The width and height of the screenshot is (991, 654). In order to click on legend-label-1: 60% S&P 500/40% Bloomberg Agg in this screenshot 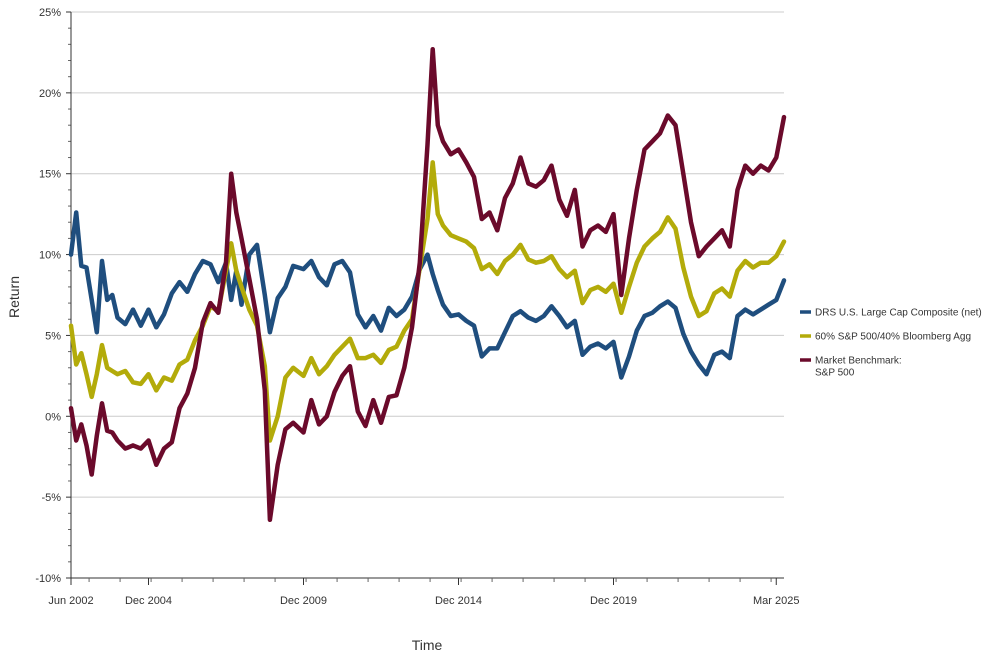, I will do `click(893, 337)`.